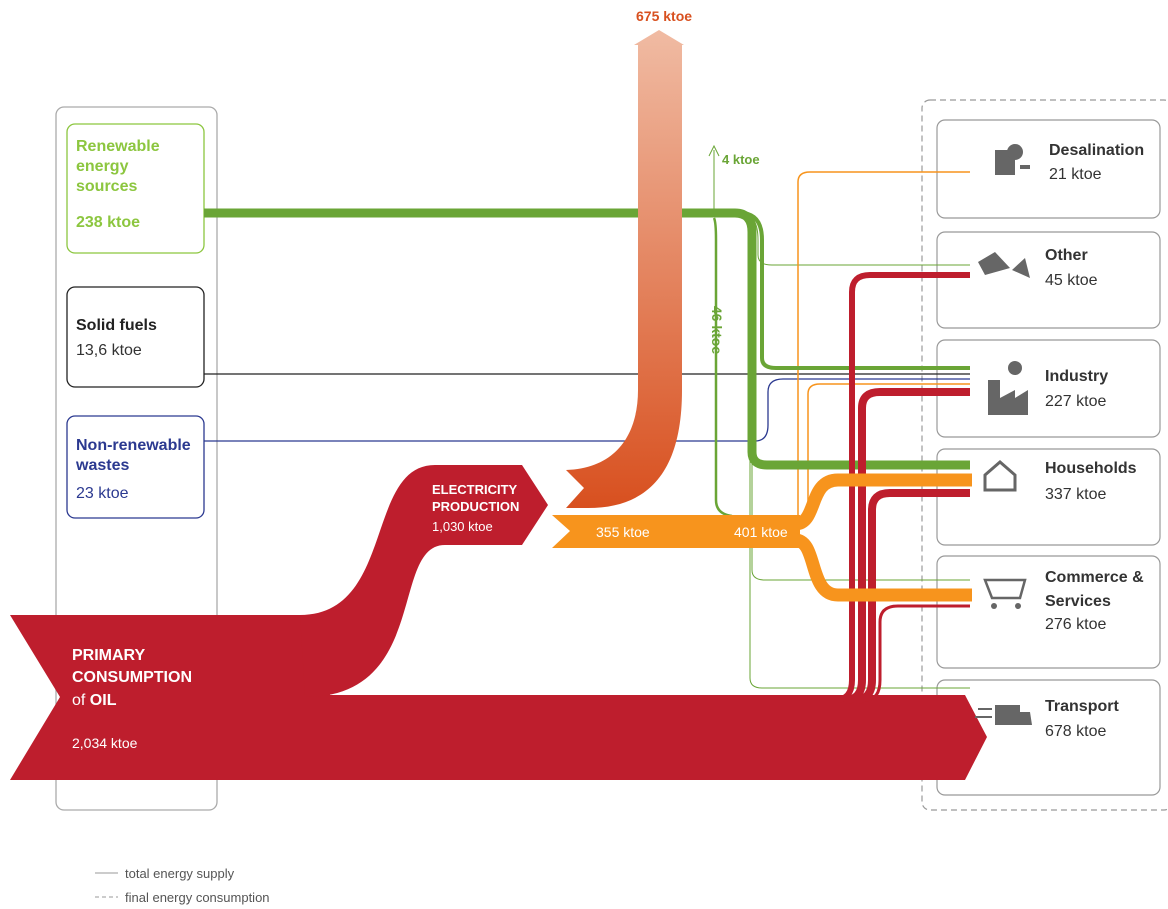 This screenshot has width=1168, height=909. Describe the element at coordinates (882, 537) in the screenshot. I see `orange-flows` at that location.